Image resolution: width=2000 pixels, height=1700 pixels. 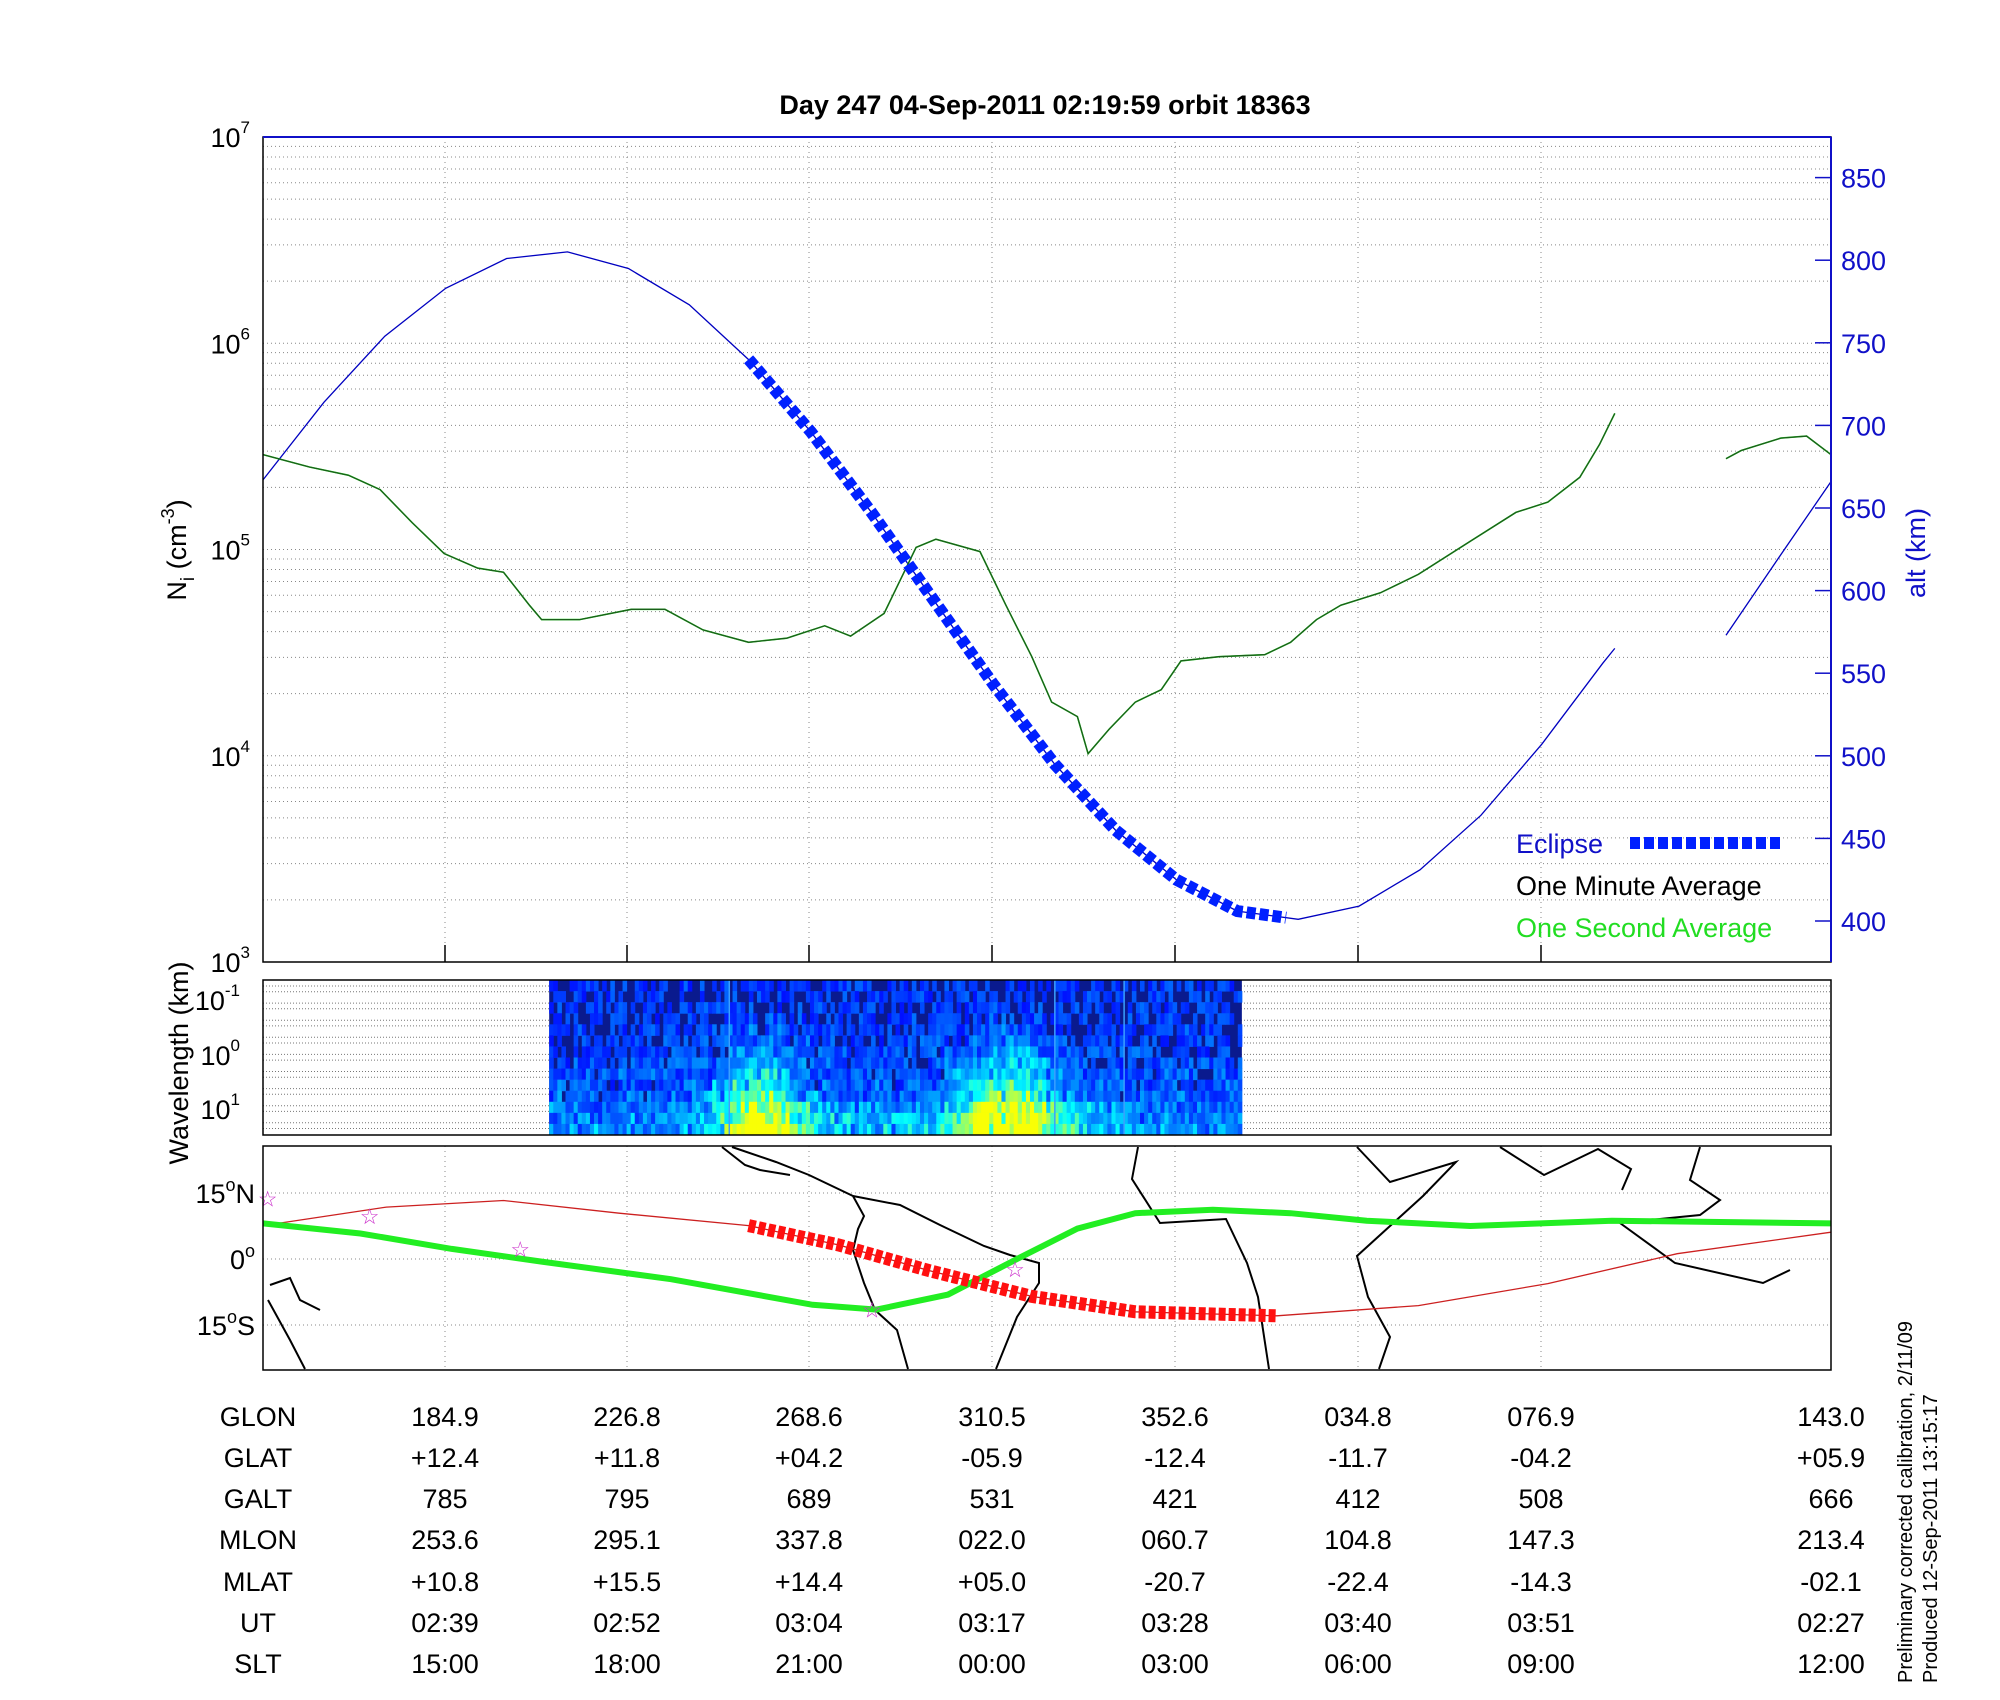 What do you see at coordinates (1863, 344) in the screenshot?
I see `alt-tick-label: 750` at bounding box center [1863, 344].